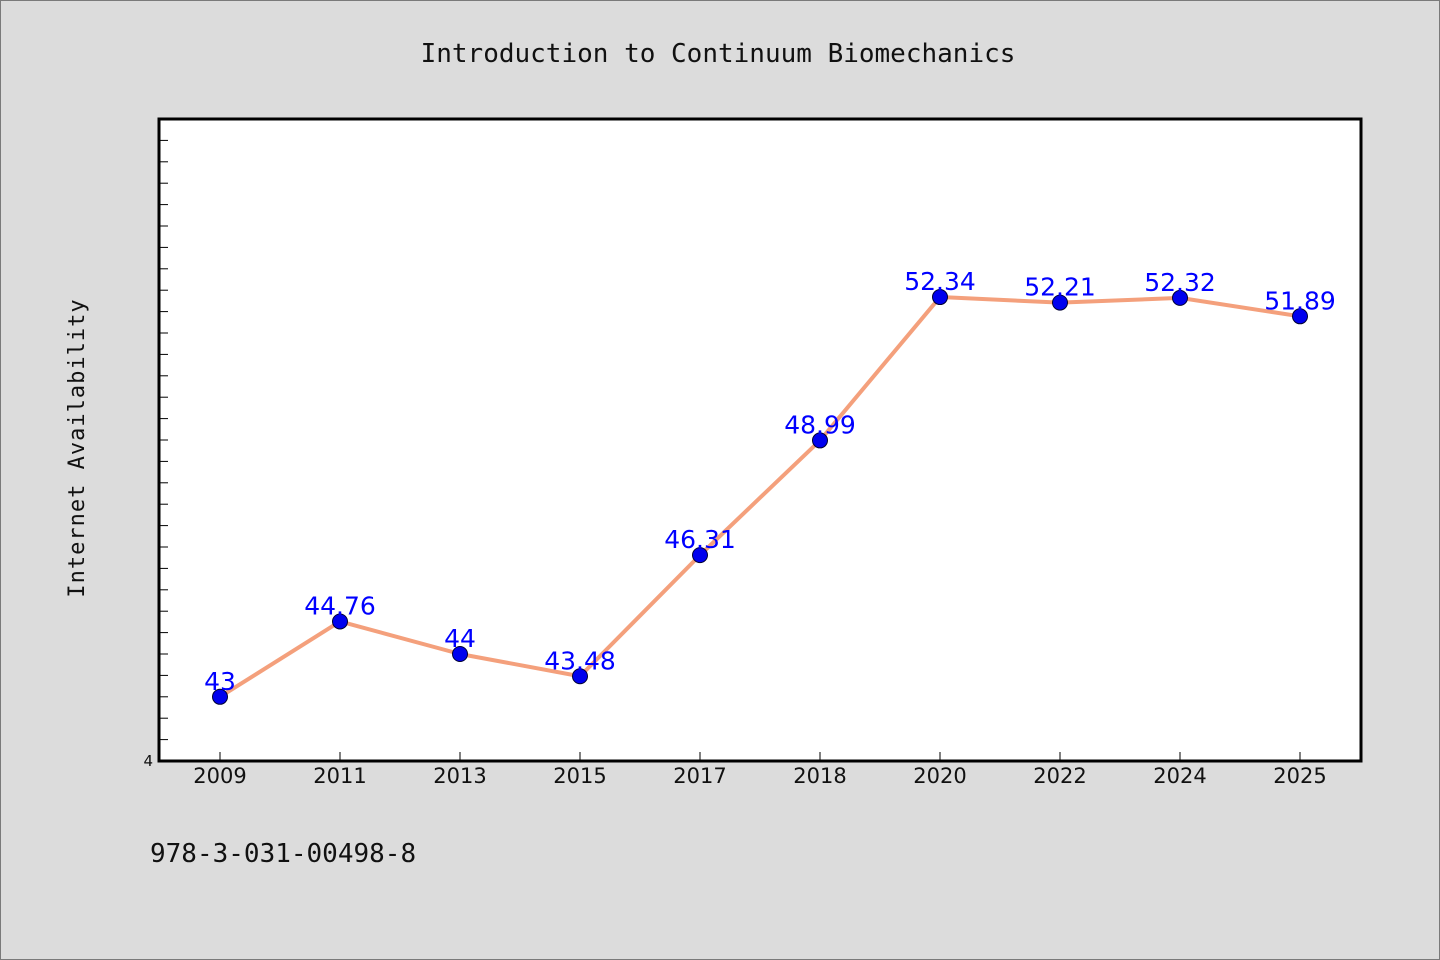  Describe the element at coordinates (340, 605) in the screenshot. I see `data-label: 44.76` at that location.